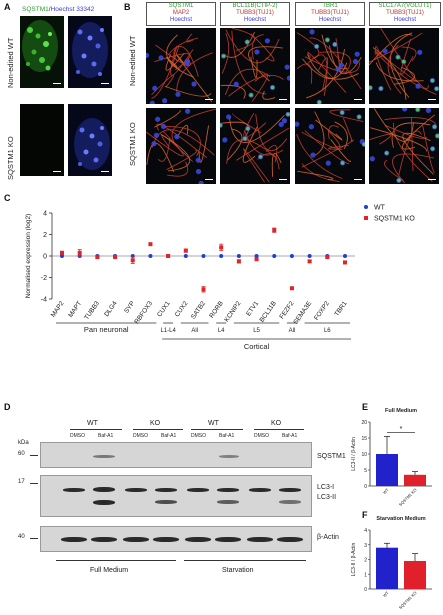 The height and width of the screenshot is (615, 443). I want to click on condition-bracket-starvation, so click(245, 560).